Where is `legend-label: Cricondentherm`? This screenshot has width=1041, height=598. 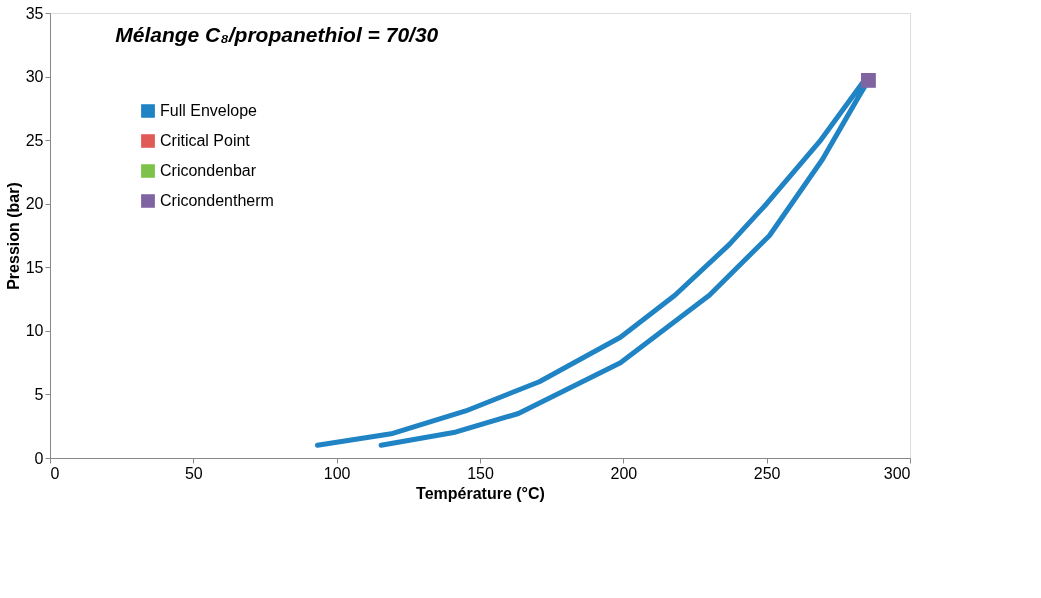
legend-label: Cricondentherm is located at coordinates (217, 200).